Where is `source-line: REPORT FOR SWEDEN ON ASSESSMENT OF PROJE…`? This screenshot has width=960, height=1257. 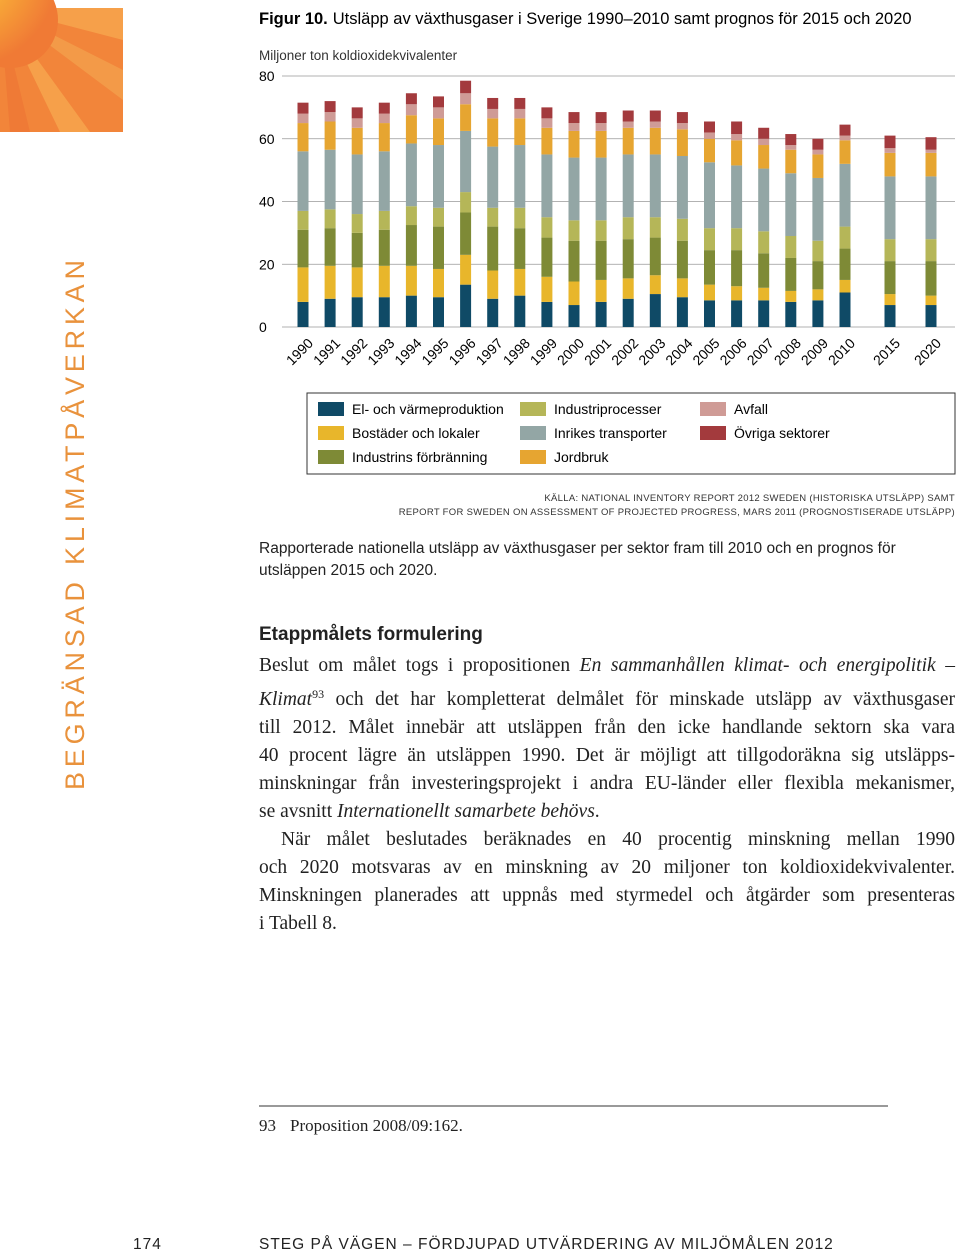 source-line: REPORT FOR SWEDEN ON ASSESSMENT OF PROJE… is located at coordinates (677, 512).